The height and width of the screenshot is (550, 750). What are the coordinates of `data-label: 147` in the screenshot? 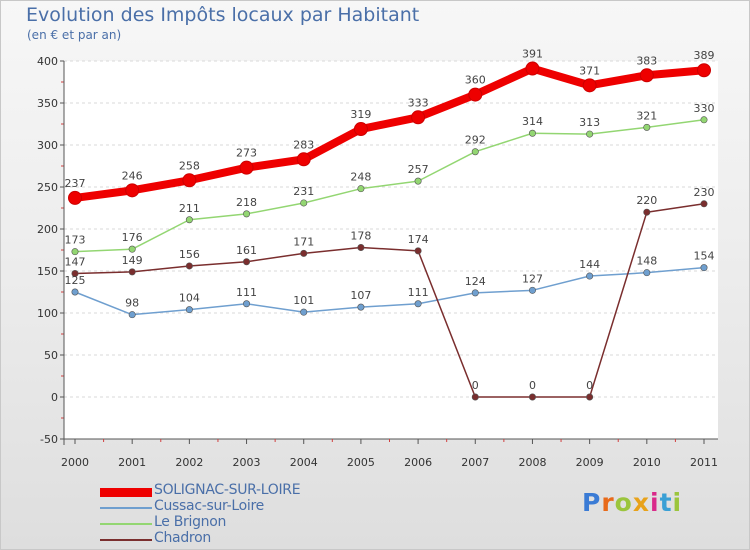 It's located at (75, 262).